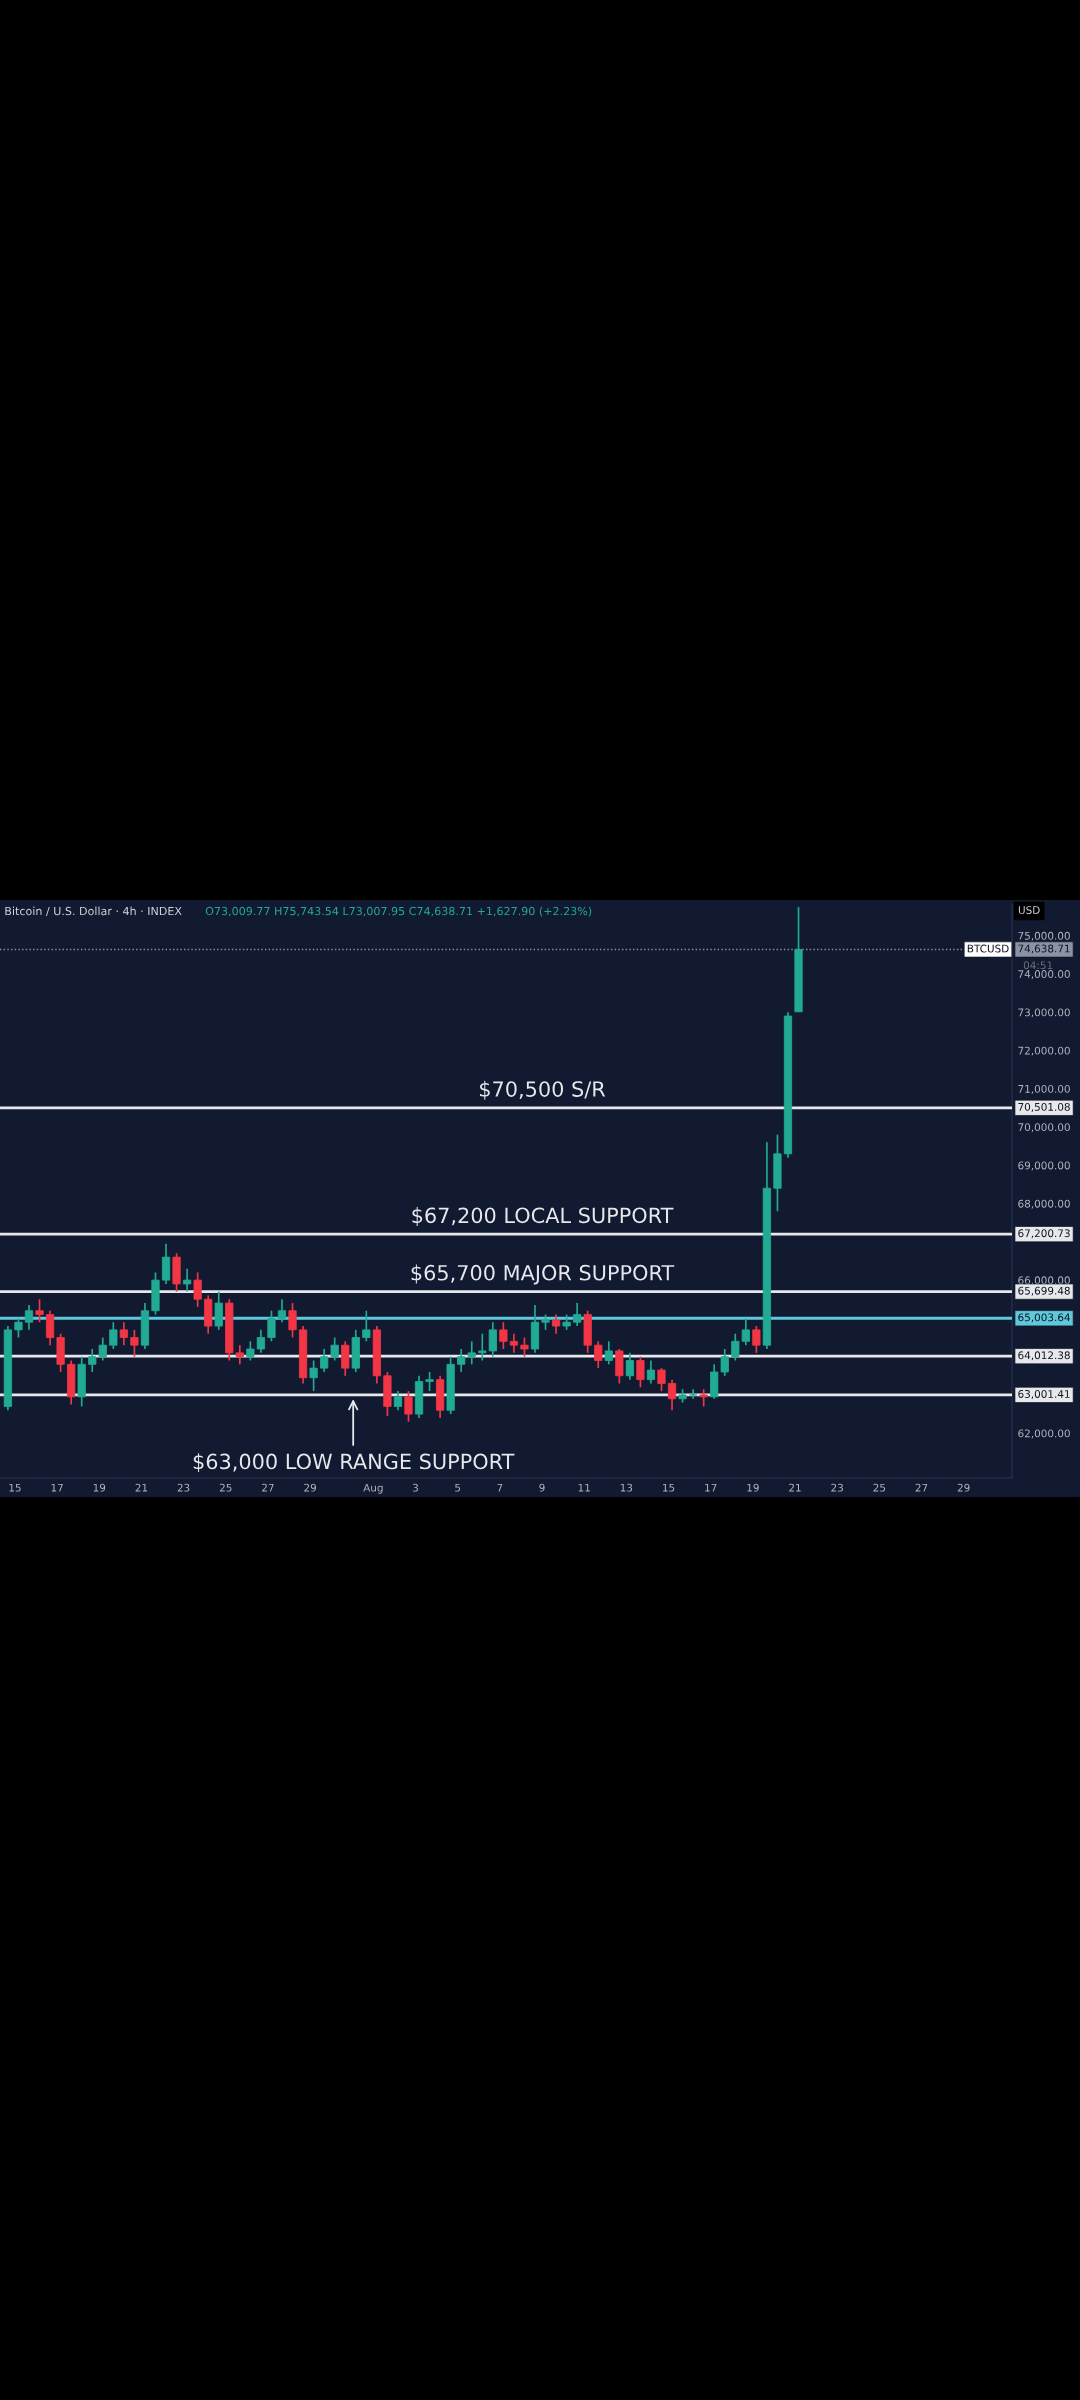 This screenshot has height=2400, width=1080. I want to click on y-tick-label: 66,000.00, so click(1044, 1281).